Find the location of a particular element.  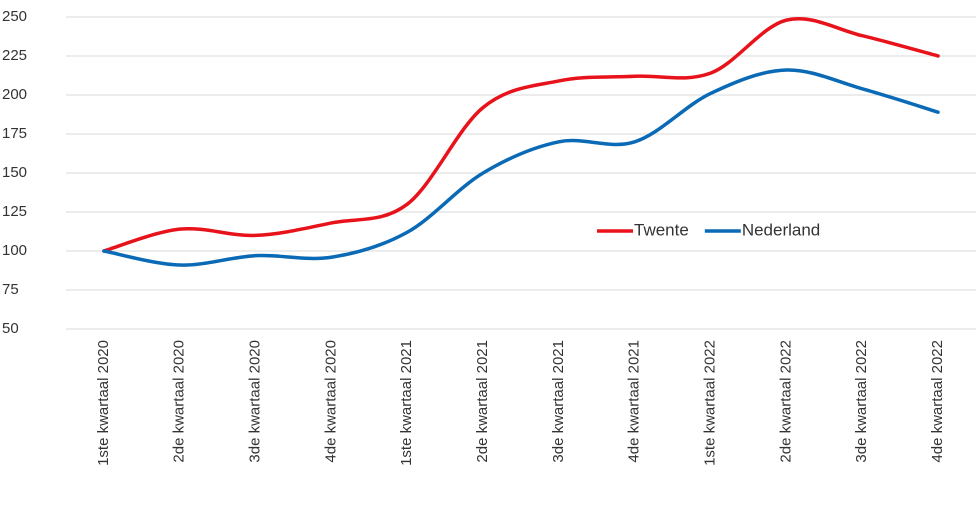

x-tick-label: 4de kwartaal 2022 is located at coordinates (937, 401).